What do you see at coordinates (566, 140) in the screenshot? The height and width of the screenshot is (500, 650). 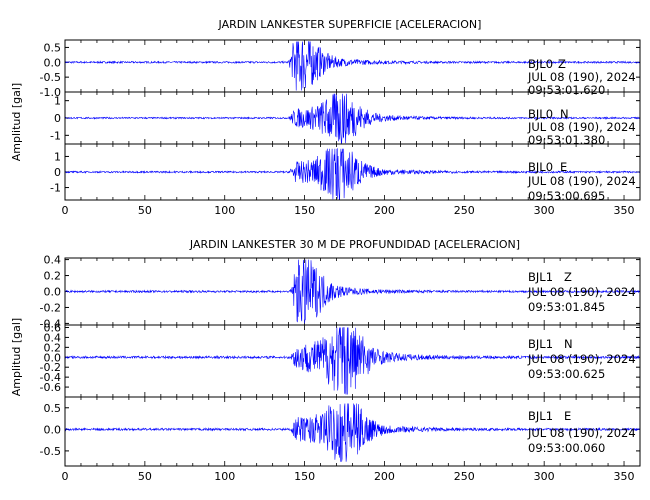 I see `label-time: 09:53:01.380` at bounding box center [566, 140].